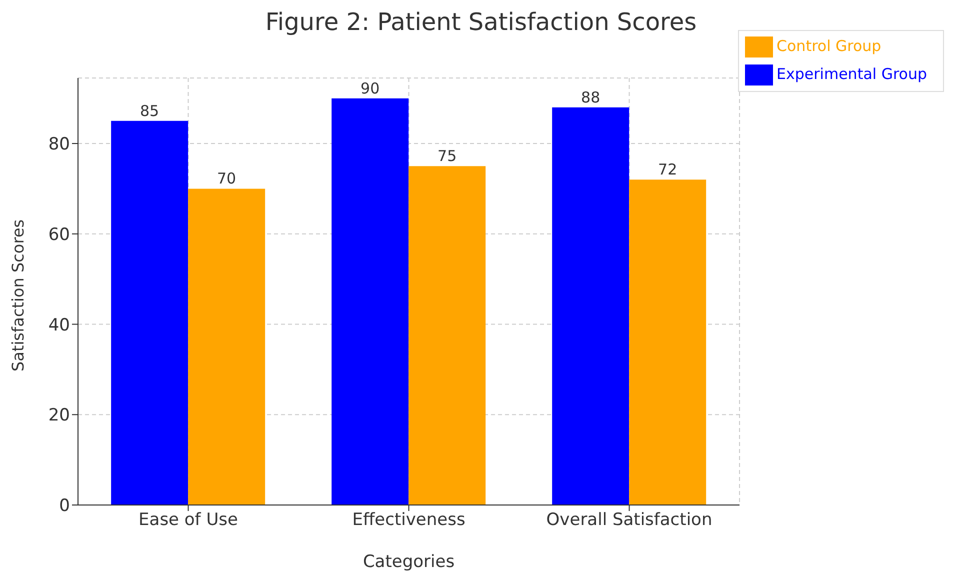 This screenshot has width=962, height=583. Describe the element at coordinates (59, 234) in the screenshot. I see `y-tick-label: 60` at that location.